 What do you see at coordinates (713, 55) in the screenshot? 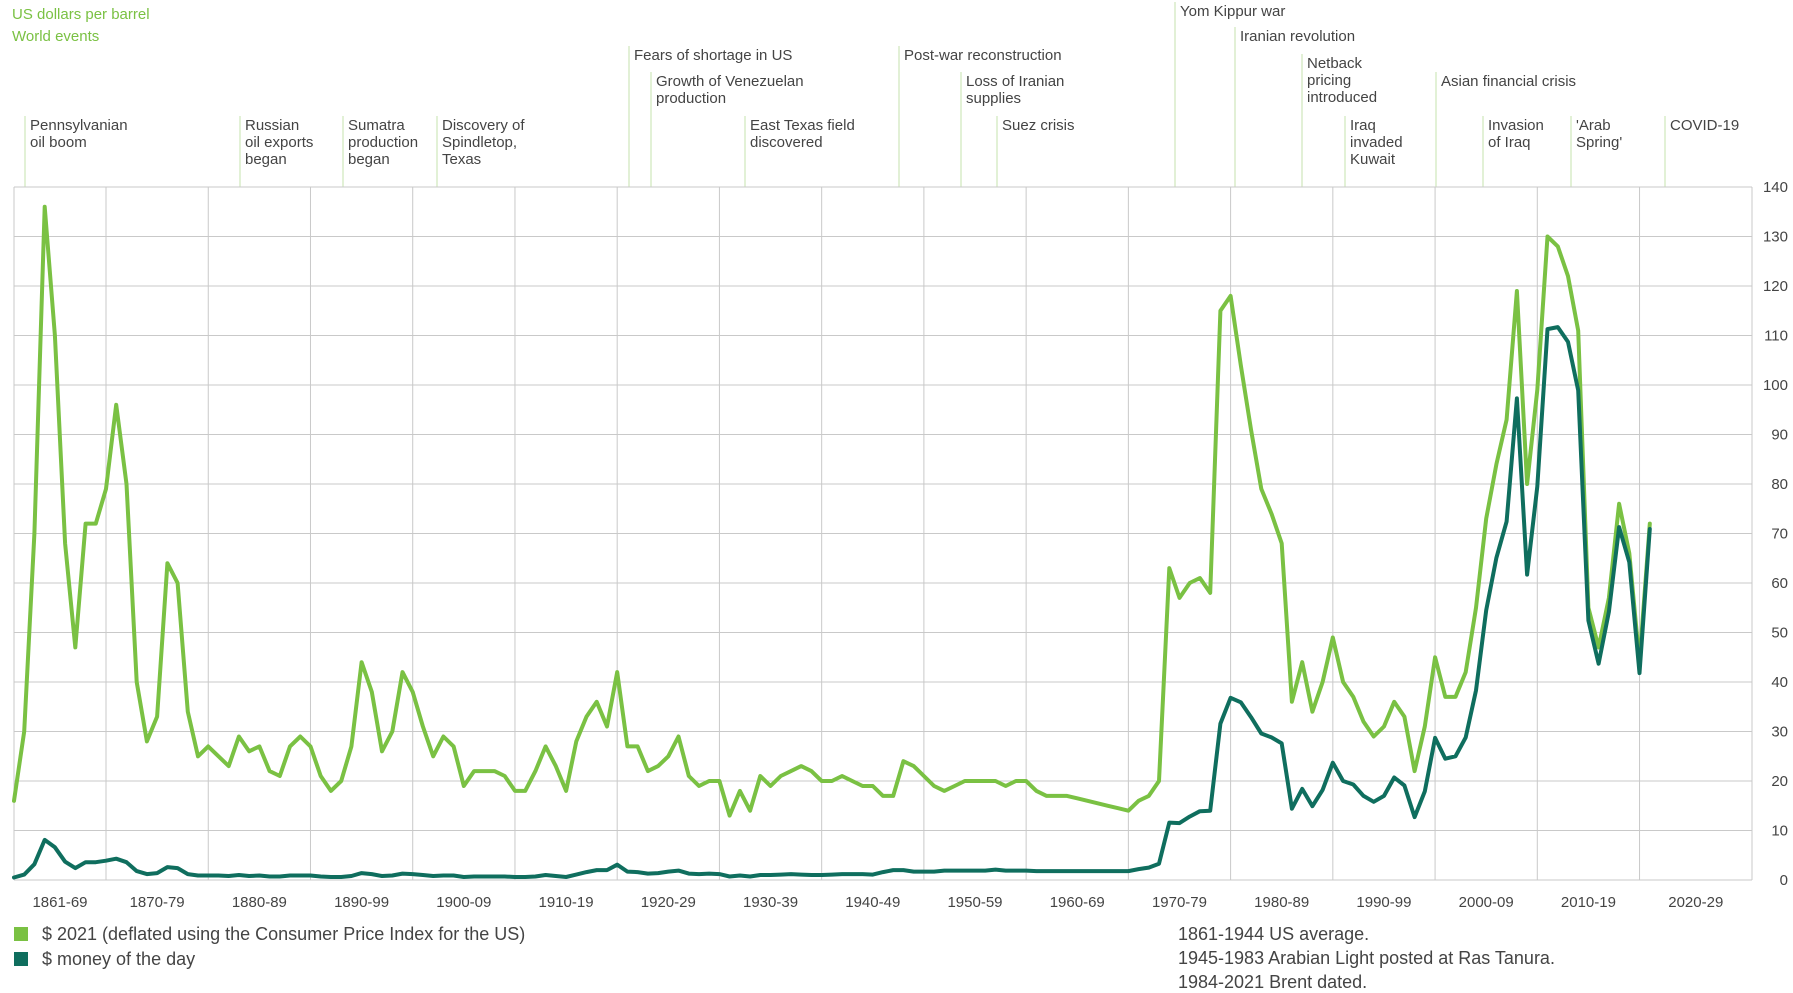
I see `event-label: Fears of shortage in US` at bounding box center [713, 55].